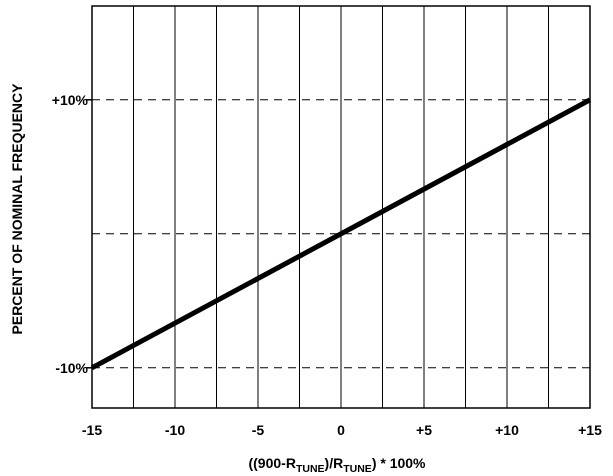 This screenshot has width=613, height=476. Describe the element at coordinates (271, 463) in the screenshot. I see `x-axis-label-part: ((900-R` at that location.